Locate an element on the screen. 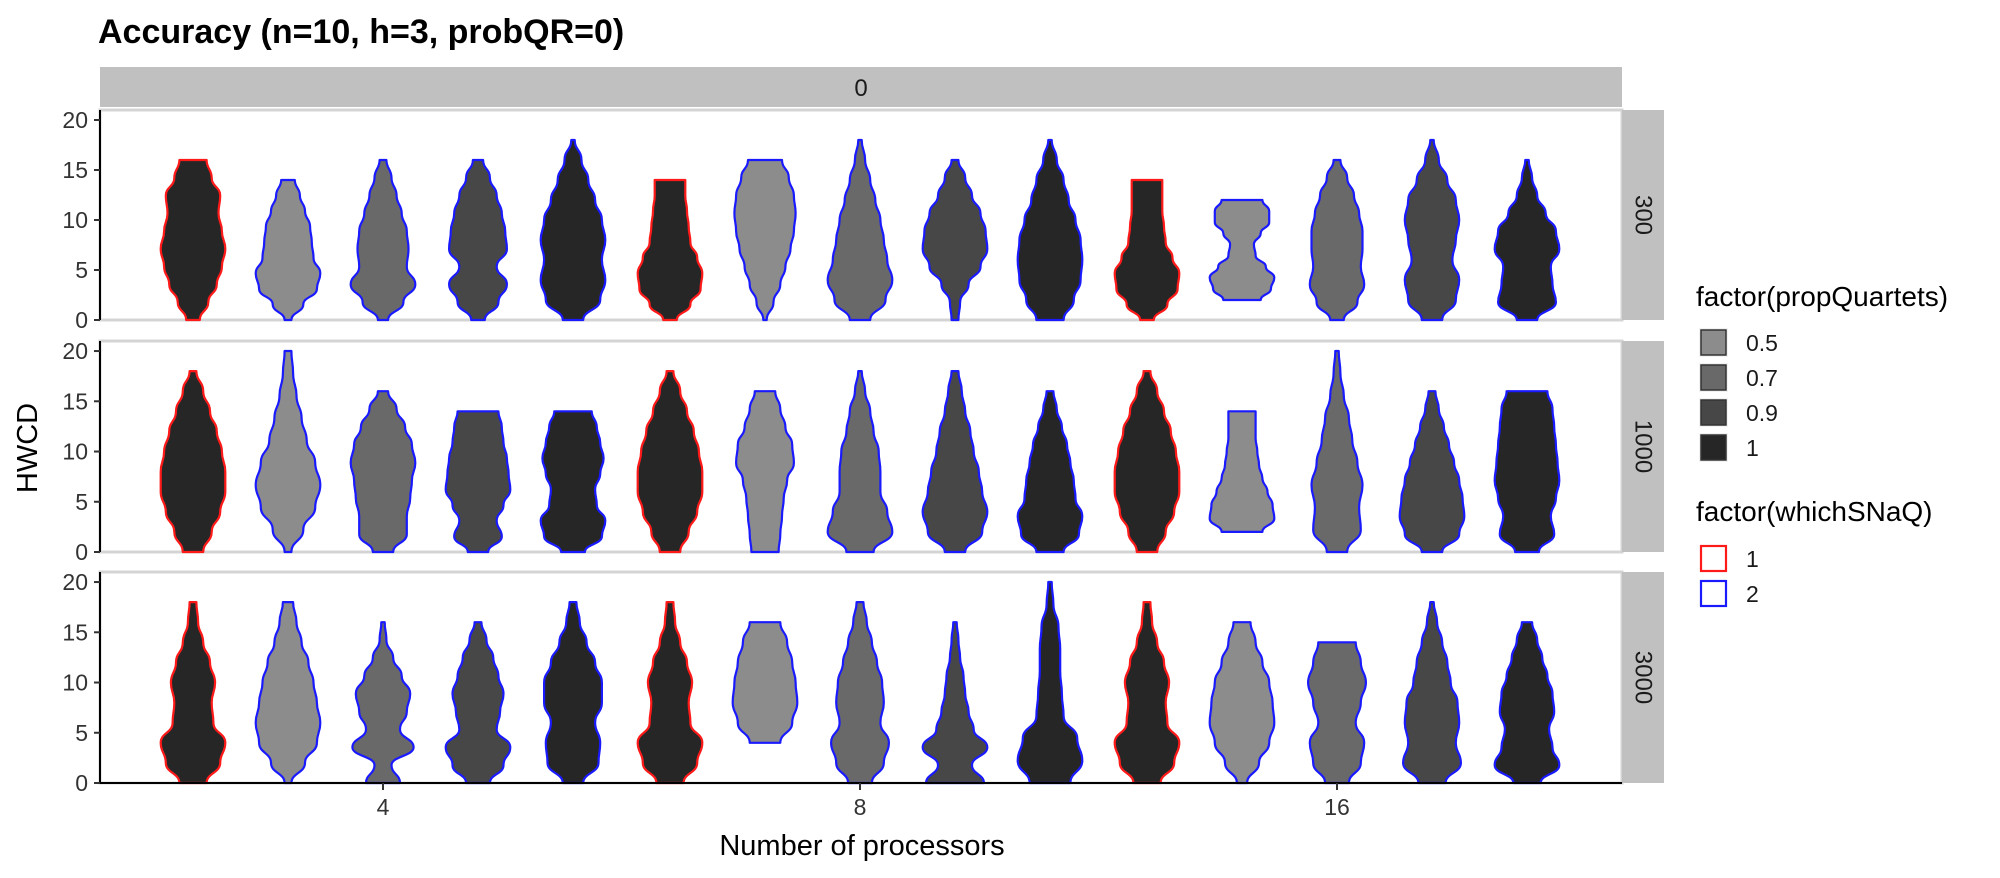 Image resolution: width=2000 pixels, height=878 pixels. x-tick-label: 16 is located at coordinates (1337, 807).